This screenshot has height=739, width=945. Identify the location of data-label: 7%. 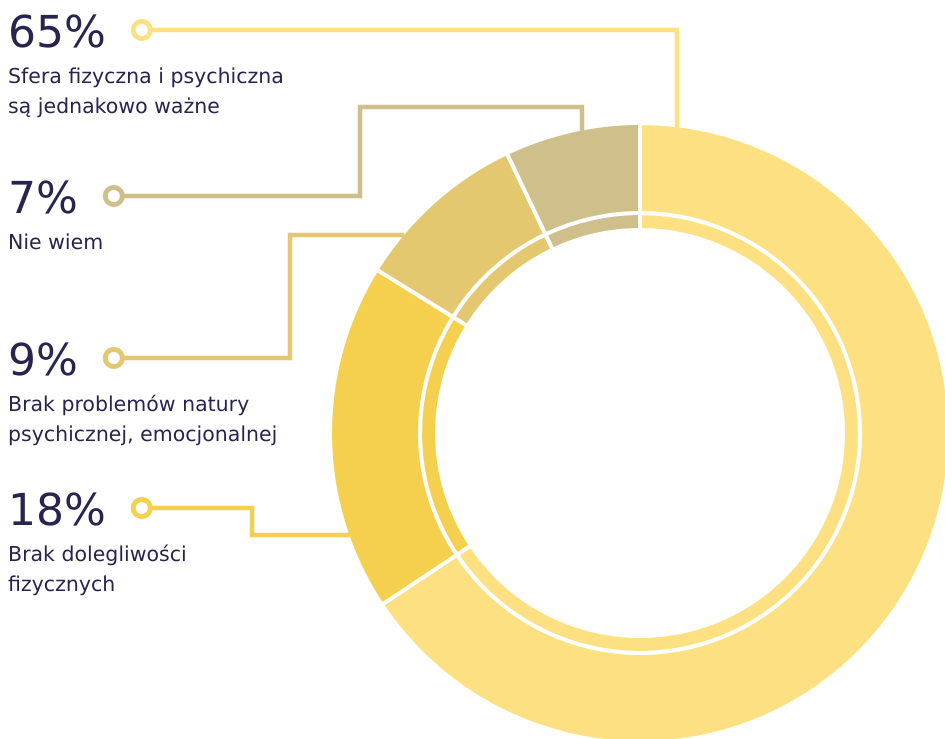
(43, 198).